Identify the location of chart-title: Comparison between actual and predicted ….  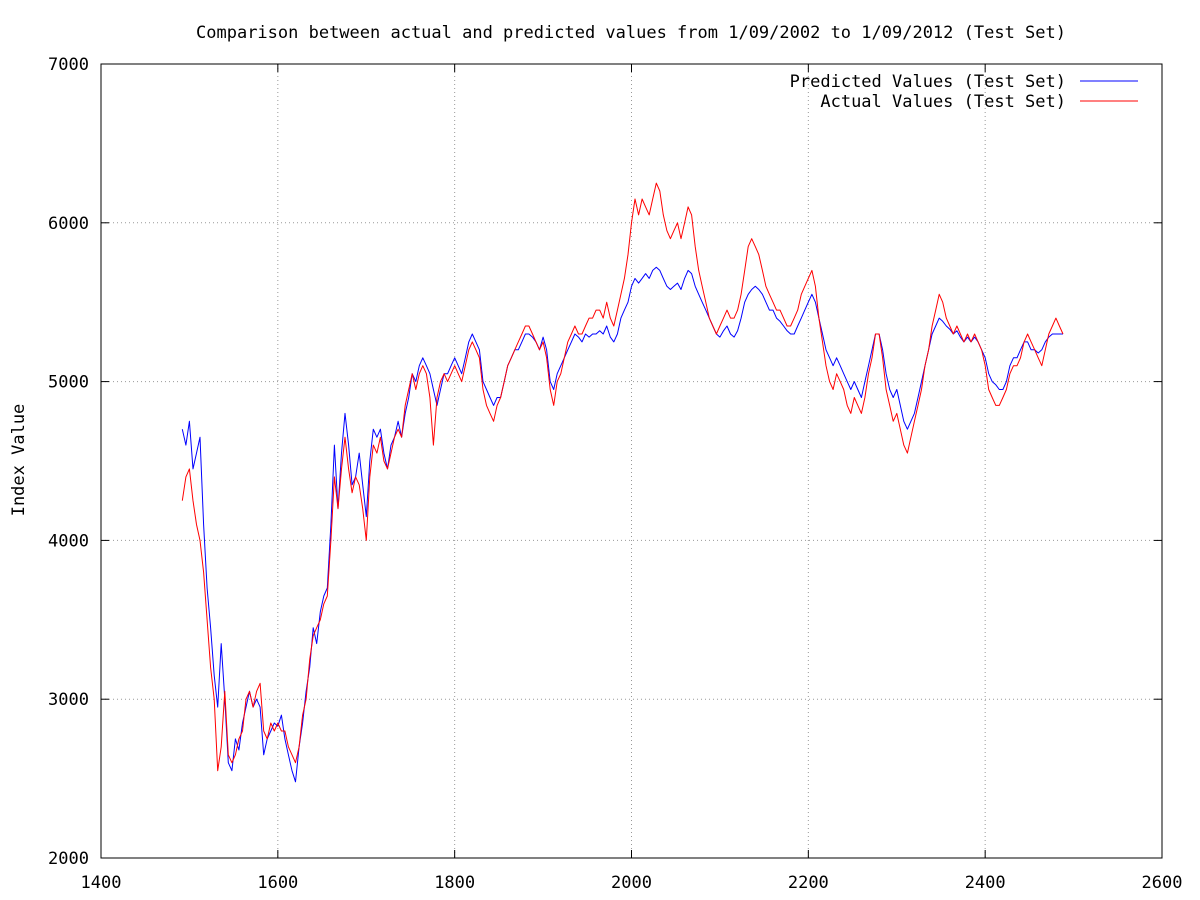
(631, 33).